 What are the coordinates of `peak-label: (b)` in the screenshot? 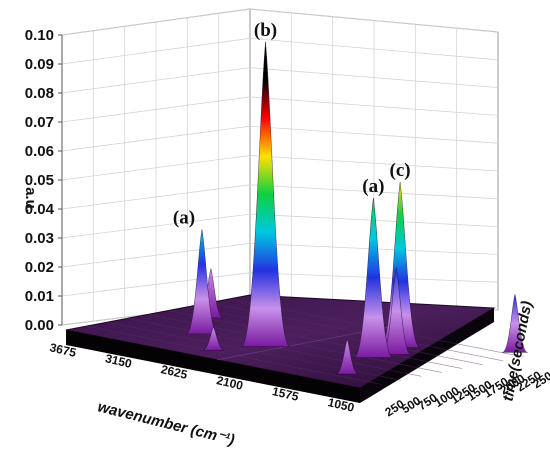 It's located at (265, 30).